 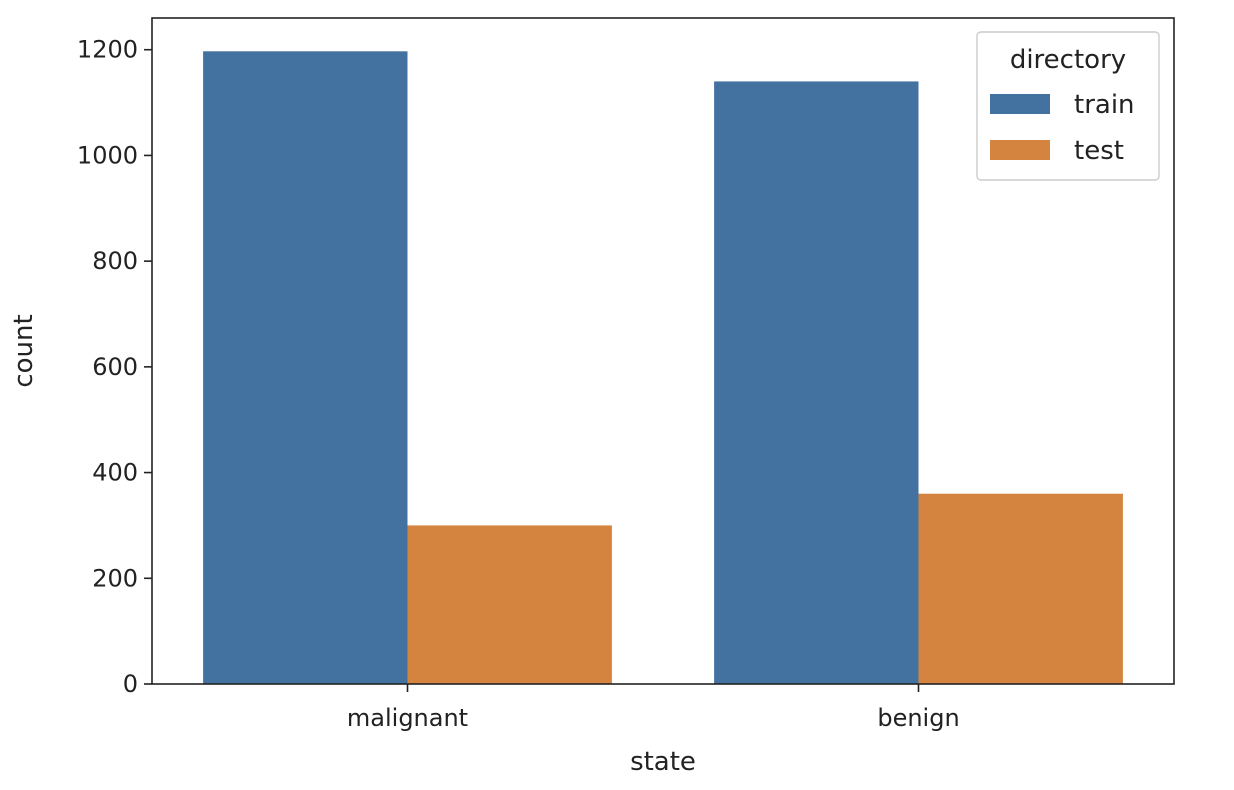 I want to click on bar-train-benign, so click(x=816, y=382).